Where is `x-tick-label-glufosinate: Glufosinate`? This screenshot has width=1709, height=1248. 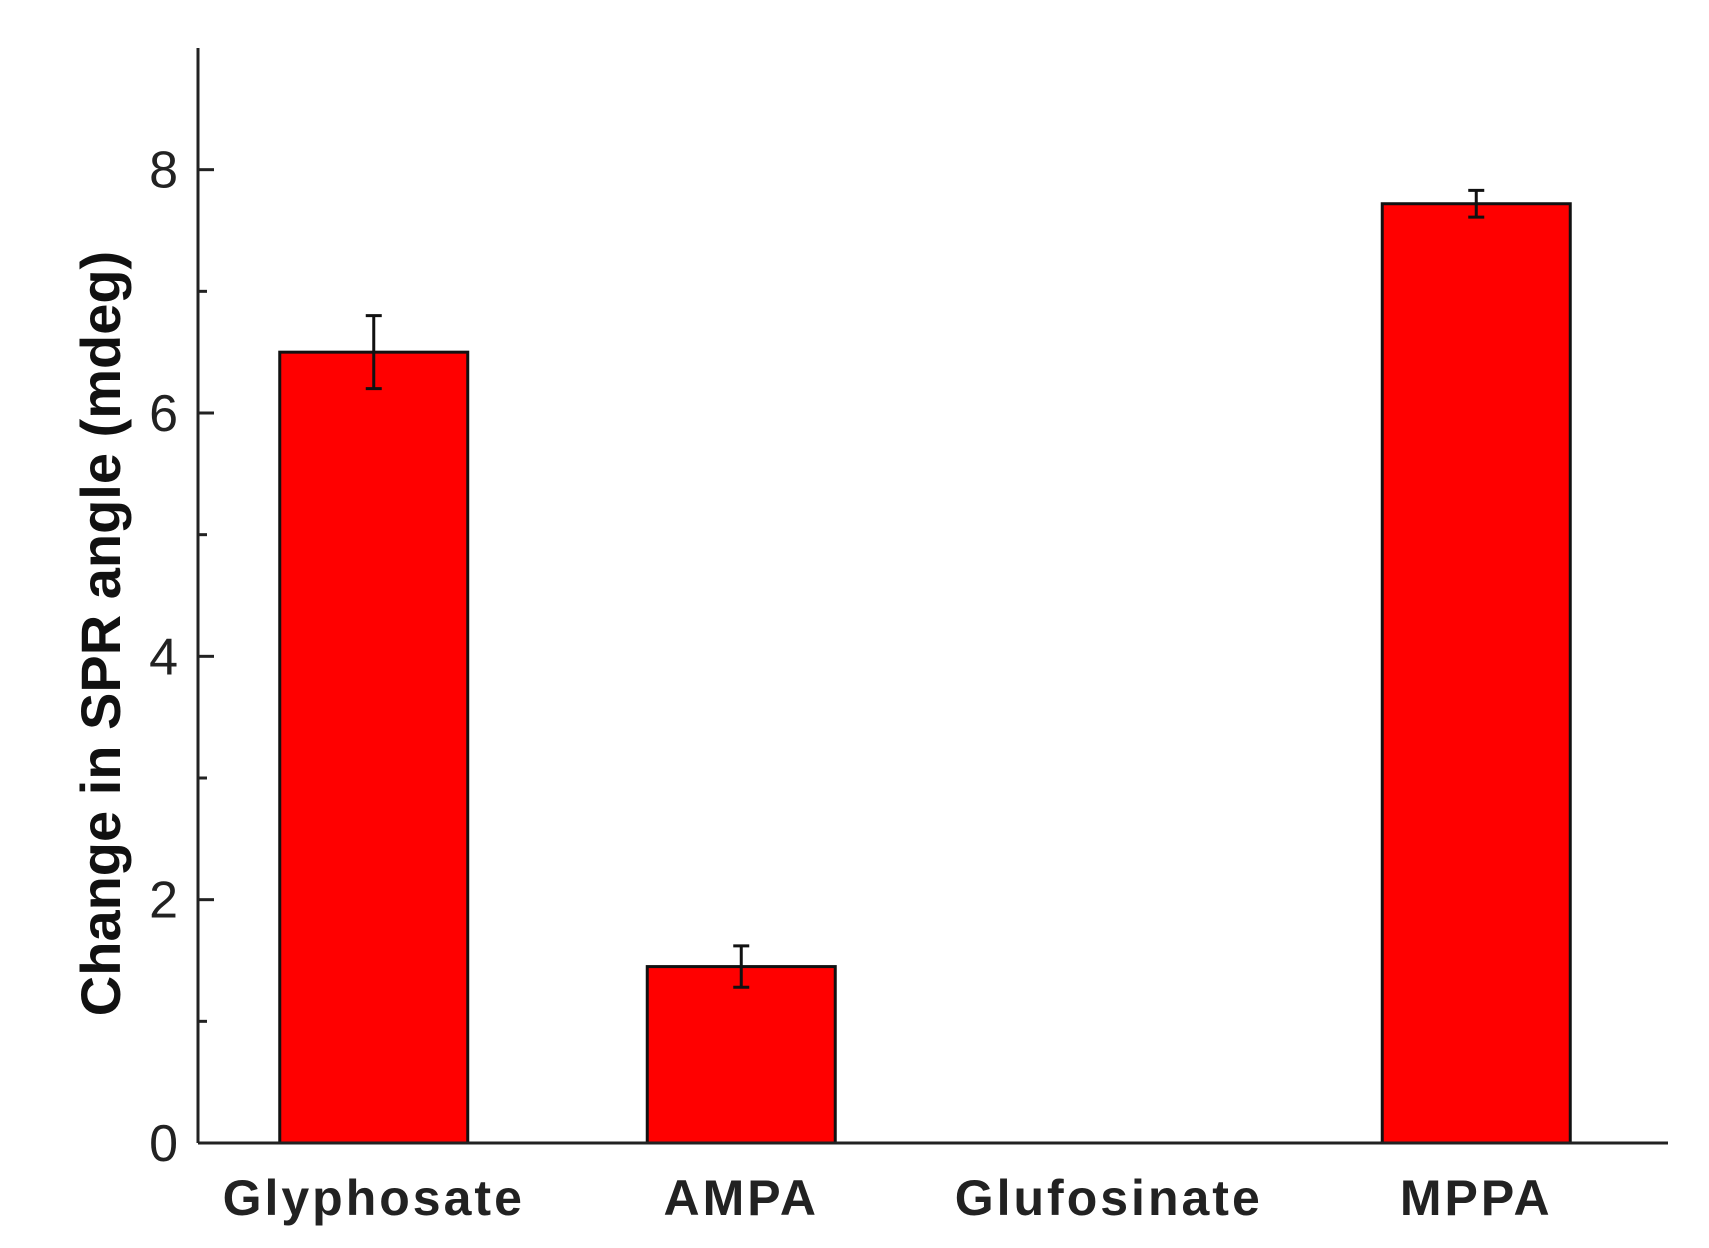
x-tick-label-glufosinate: Glufosinate is located at coordinates (1109, 1198).